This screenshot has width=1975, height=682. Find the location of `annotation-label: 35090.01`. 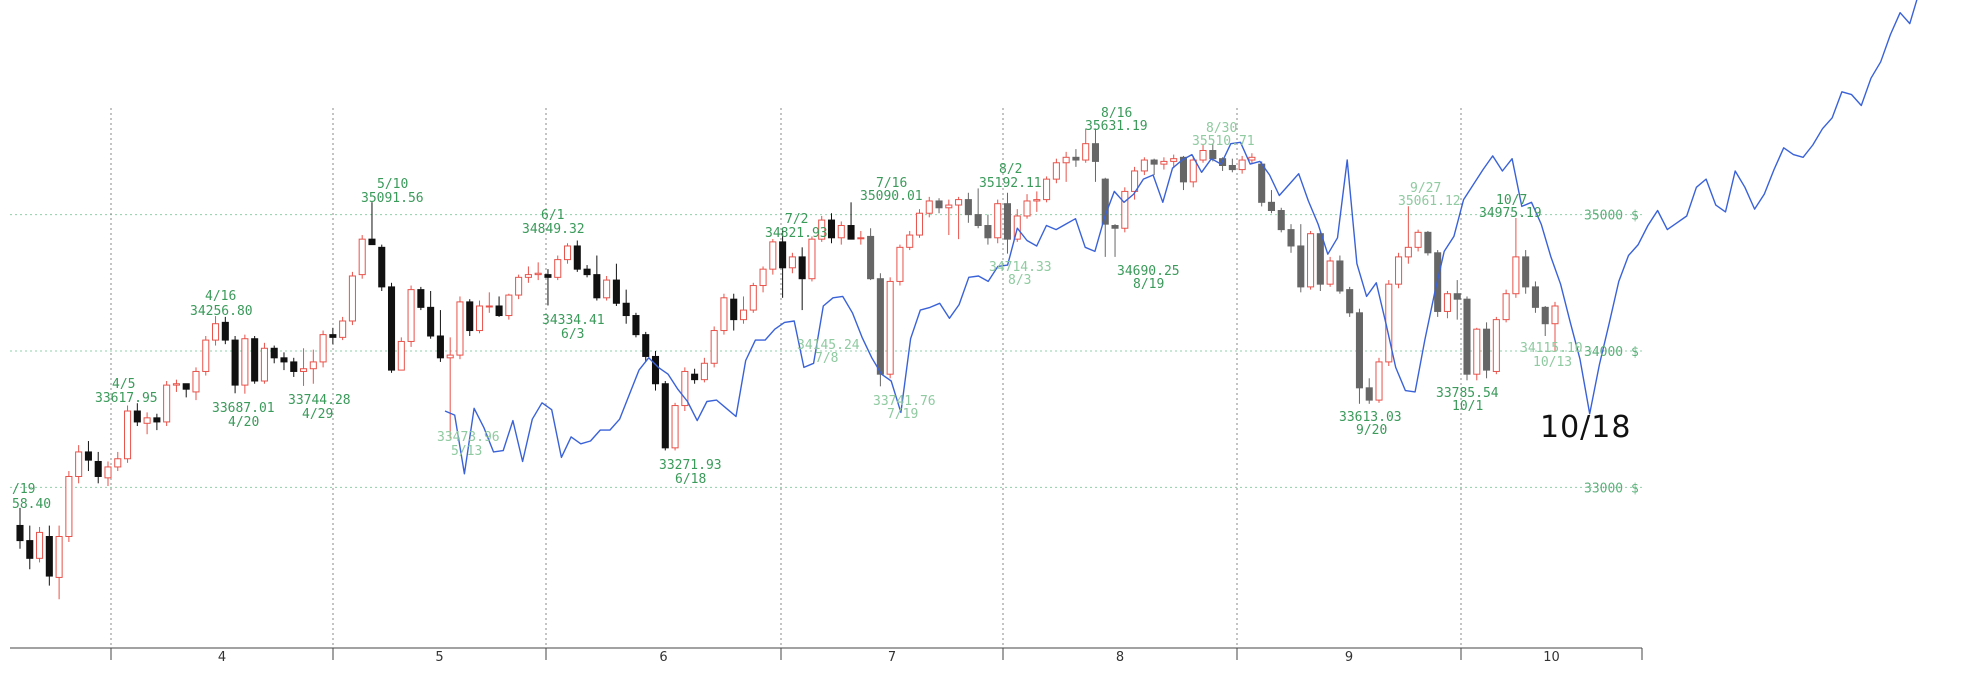

annotation-label: 35090.01 is located at coordinates (891, 196).